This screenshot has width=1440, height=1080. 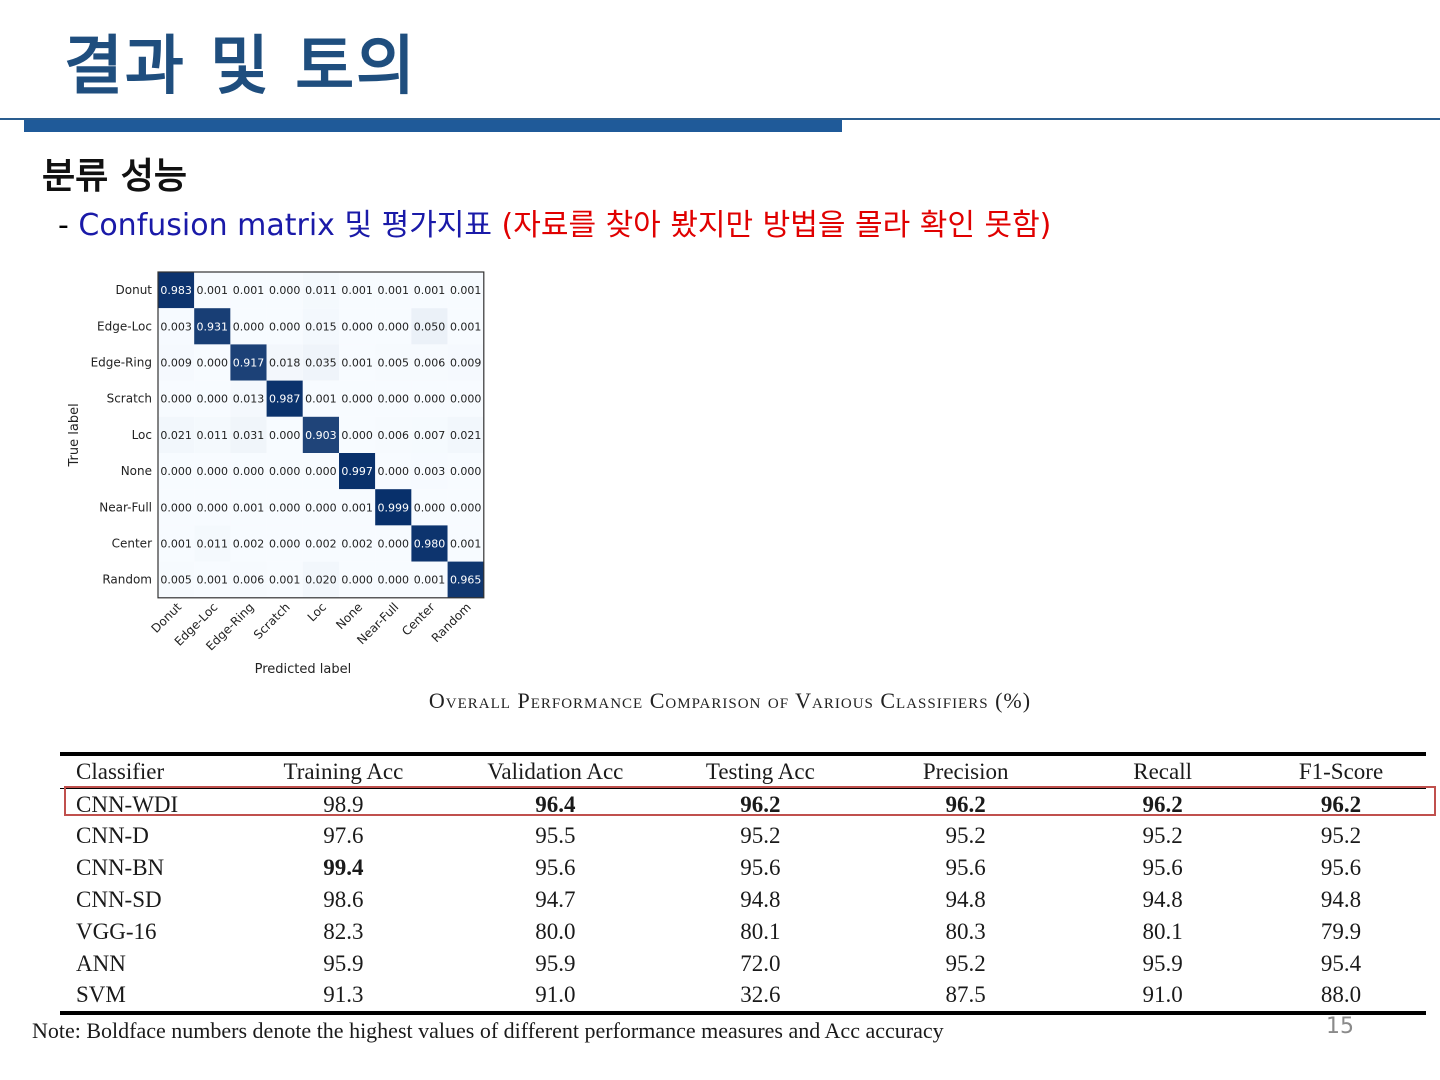 I want to click on column-header: Testing Acc, so click(x=760, y=771).